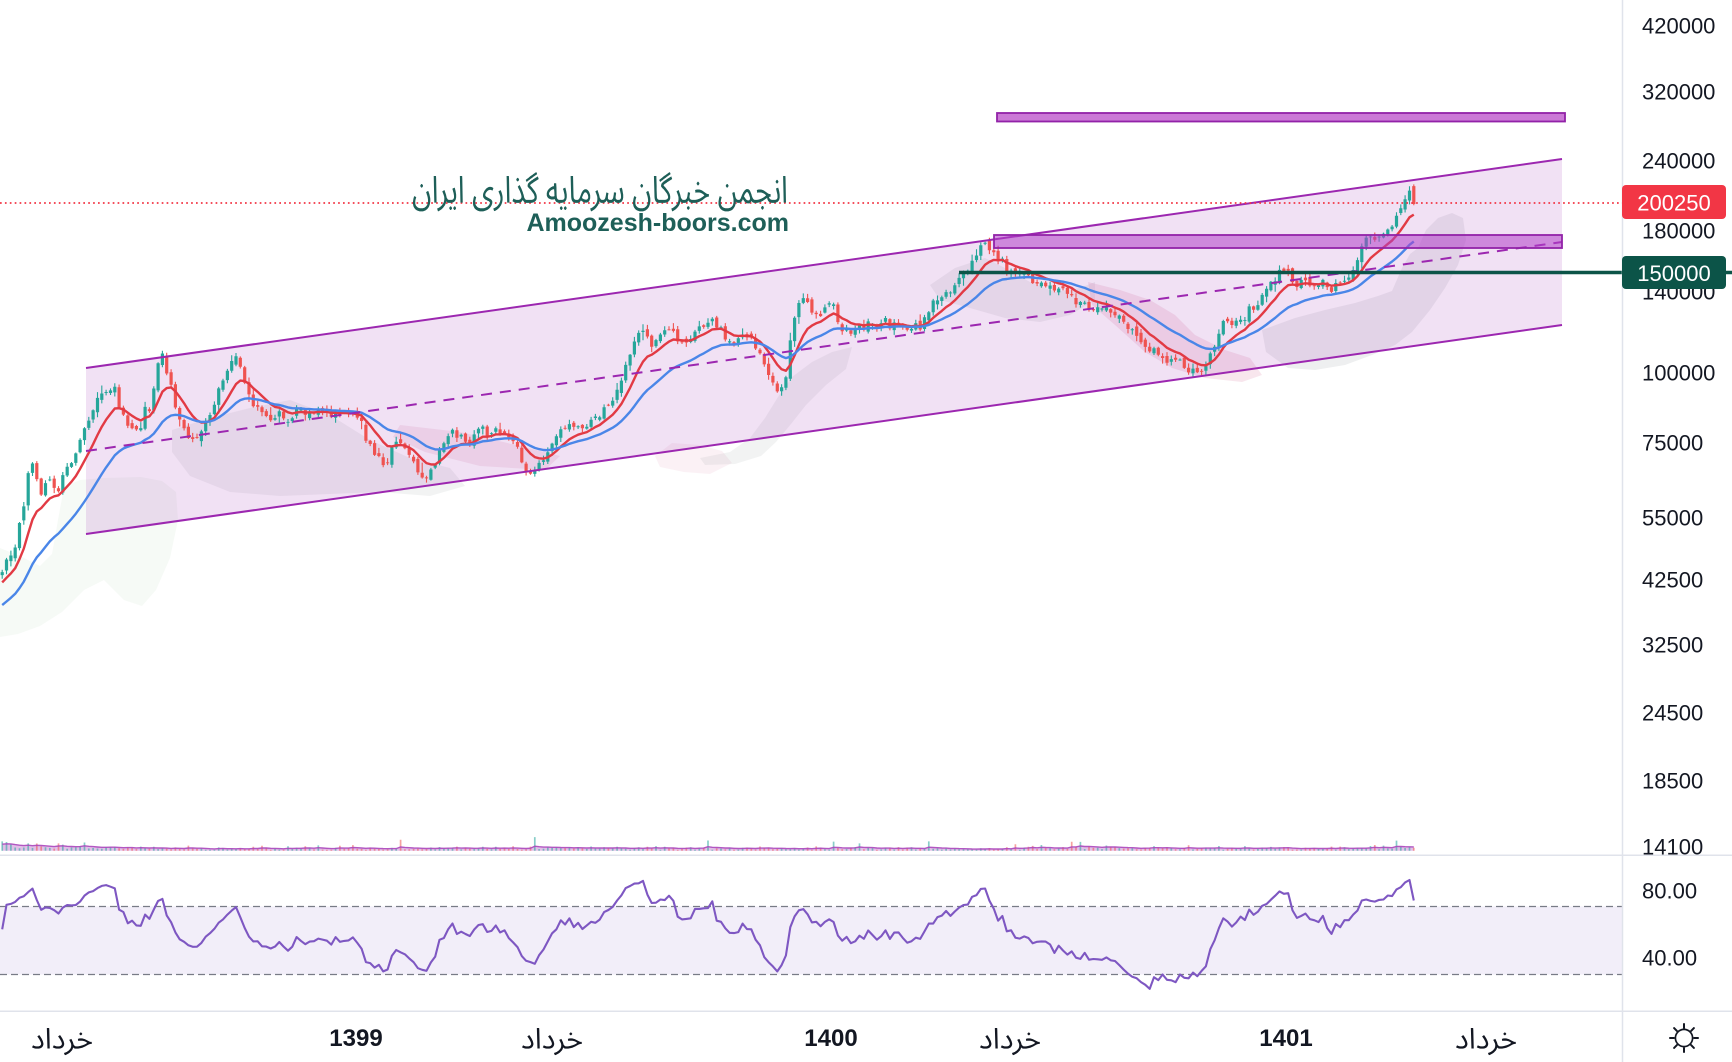  I want to click on svg-text: 18500, so click(1672, 781).